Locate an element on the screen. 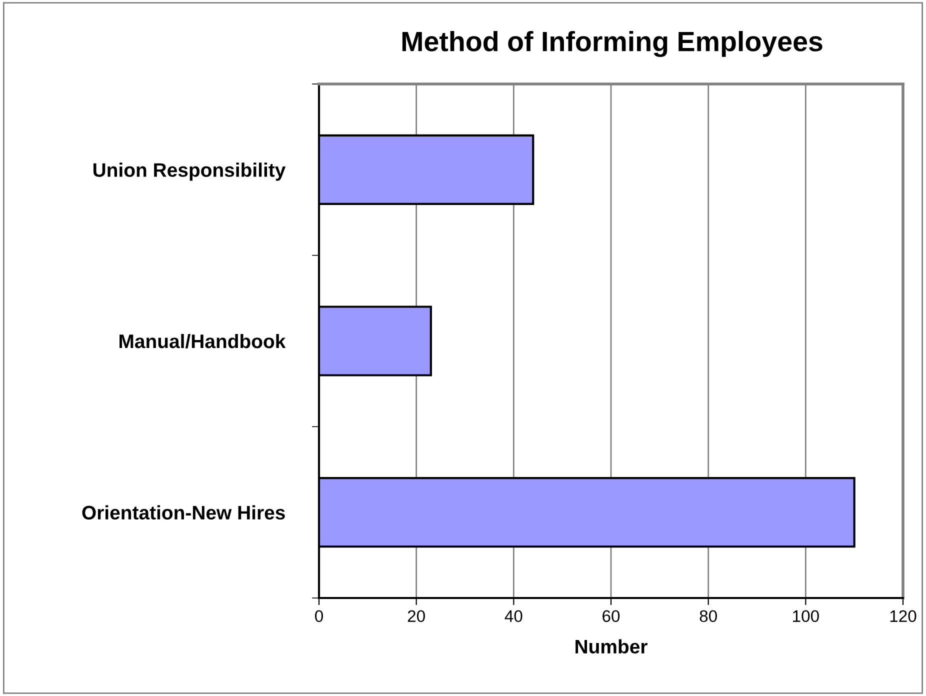 This screenshot has width=926, height=696. chart-title: Method of Informing Employees is located at coordinates (612, 44).